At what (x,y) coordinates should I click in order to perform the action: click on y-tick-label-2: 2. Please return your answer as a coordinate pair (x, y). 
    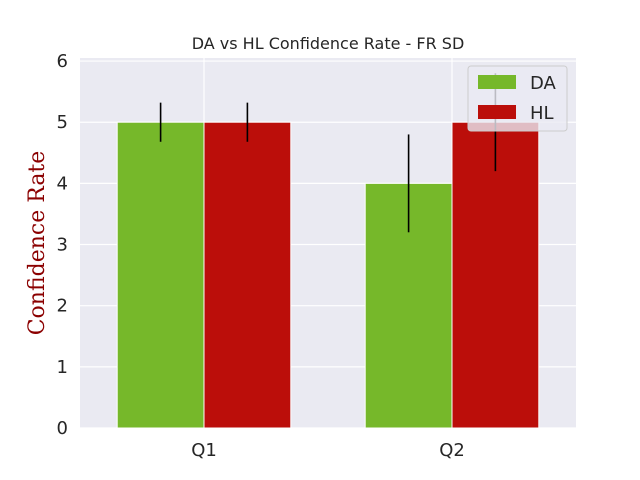
    Looking at the image, I should click on (62, 306).